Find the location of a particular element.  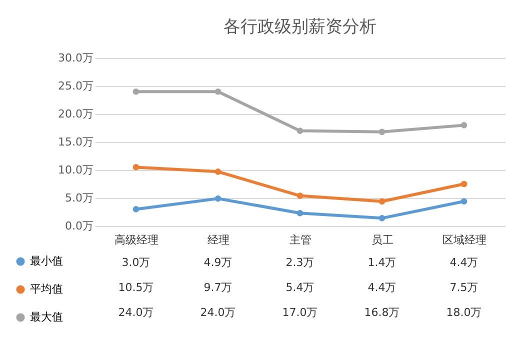

legend-label: 最小值 is located at coordinates (46, 261).